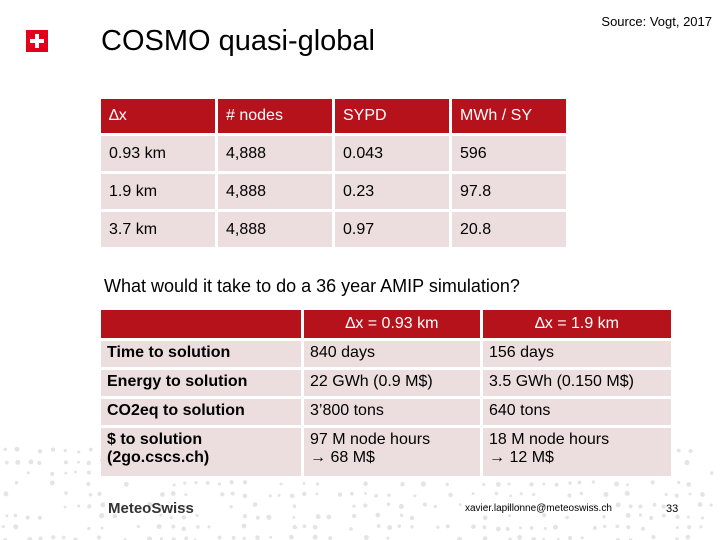 This screenshot has height=540, width=720. I want to click on cell-line: 97 M node hours, so click(370, 439).